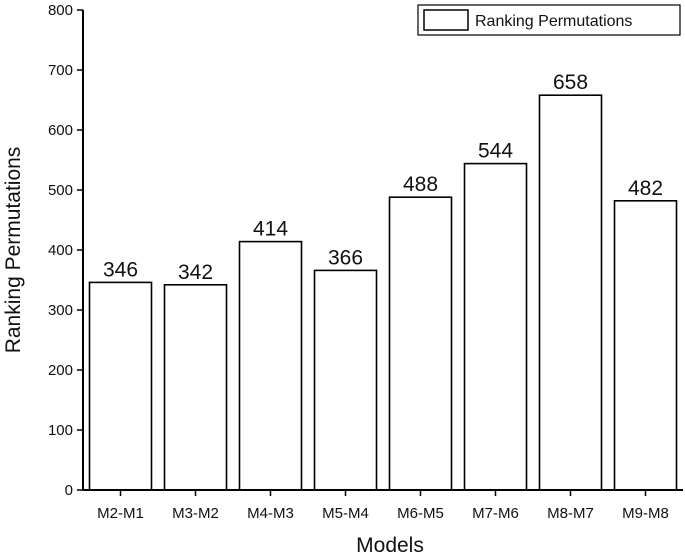 This screenshot has height=557, width=685. Describe the element at coordinates (270, 513) in the screenshot. I see `x-tick-label: M4-M3` at that location.